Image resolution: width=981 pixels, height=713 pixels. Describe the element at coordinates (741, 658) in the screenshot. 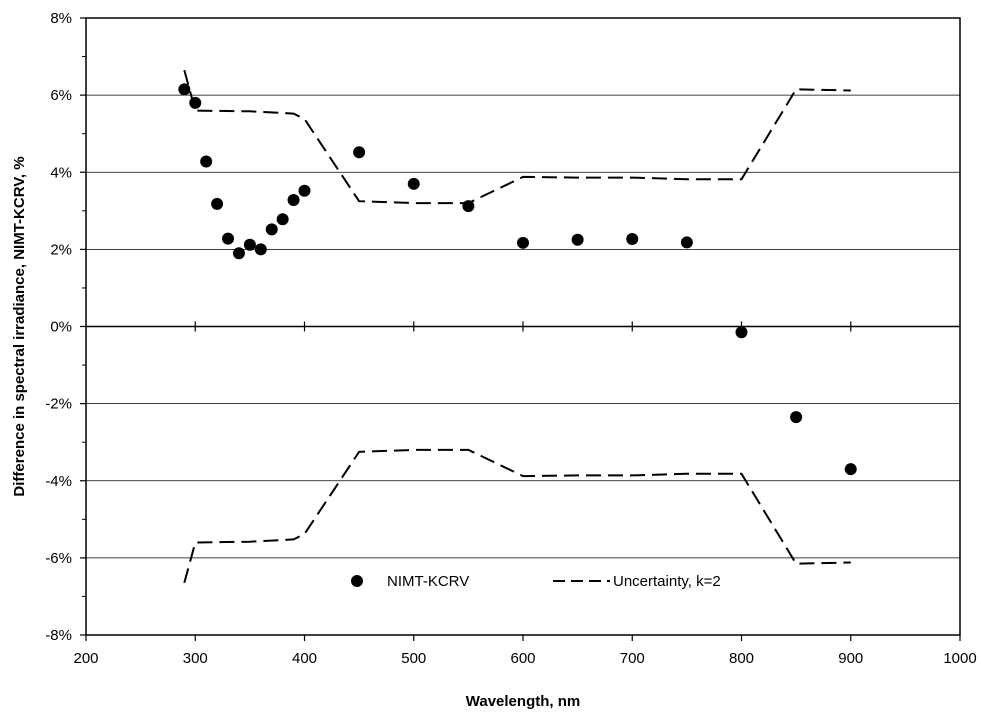

I see `x-tick-label: 800` at that location.